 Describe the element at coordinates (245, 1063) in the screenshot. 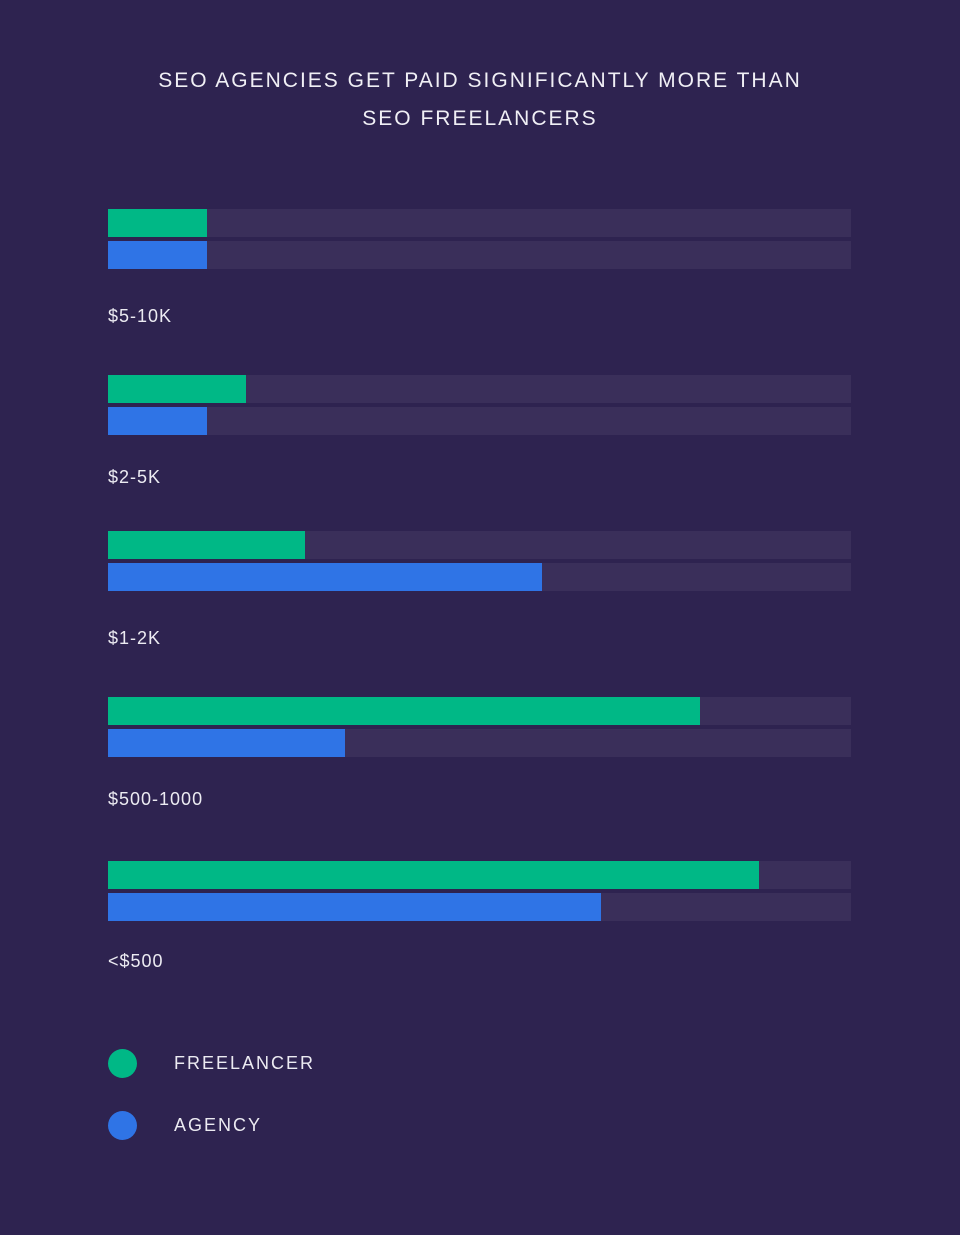

I see `legend-label: FREELANCER` at that location.